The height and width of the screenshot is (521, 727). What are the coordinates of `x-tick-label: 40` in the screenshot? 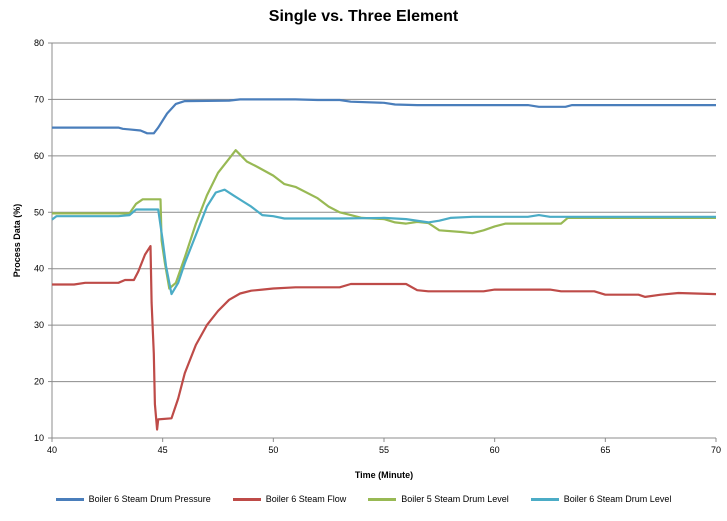 It's located at (52, 450).